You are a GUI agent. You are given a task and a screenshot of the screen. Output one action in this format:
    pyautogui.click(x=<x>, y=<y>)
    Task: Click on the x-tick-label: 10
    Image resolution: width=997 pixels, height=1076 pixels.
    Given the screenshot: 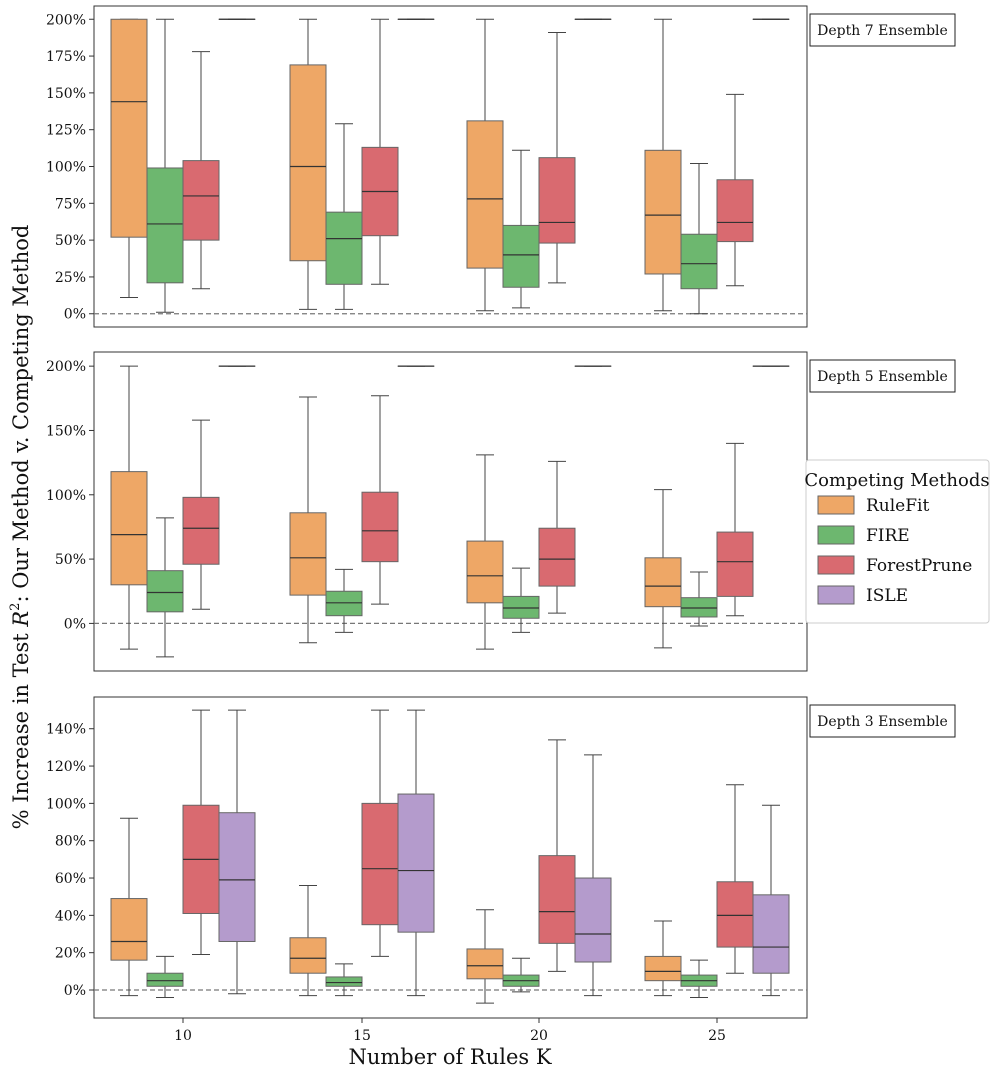 What is the action you would take?
    pyautogui.click(x=183, y=1036)
    